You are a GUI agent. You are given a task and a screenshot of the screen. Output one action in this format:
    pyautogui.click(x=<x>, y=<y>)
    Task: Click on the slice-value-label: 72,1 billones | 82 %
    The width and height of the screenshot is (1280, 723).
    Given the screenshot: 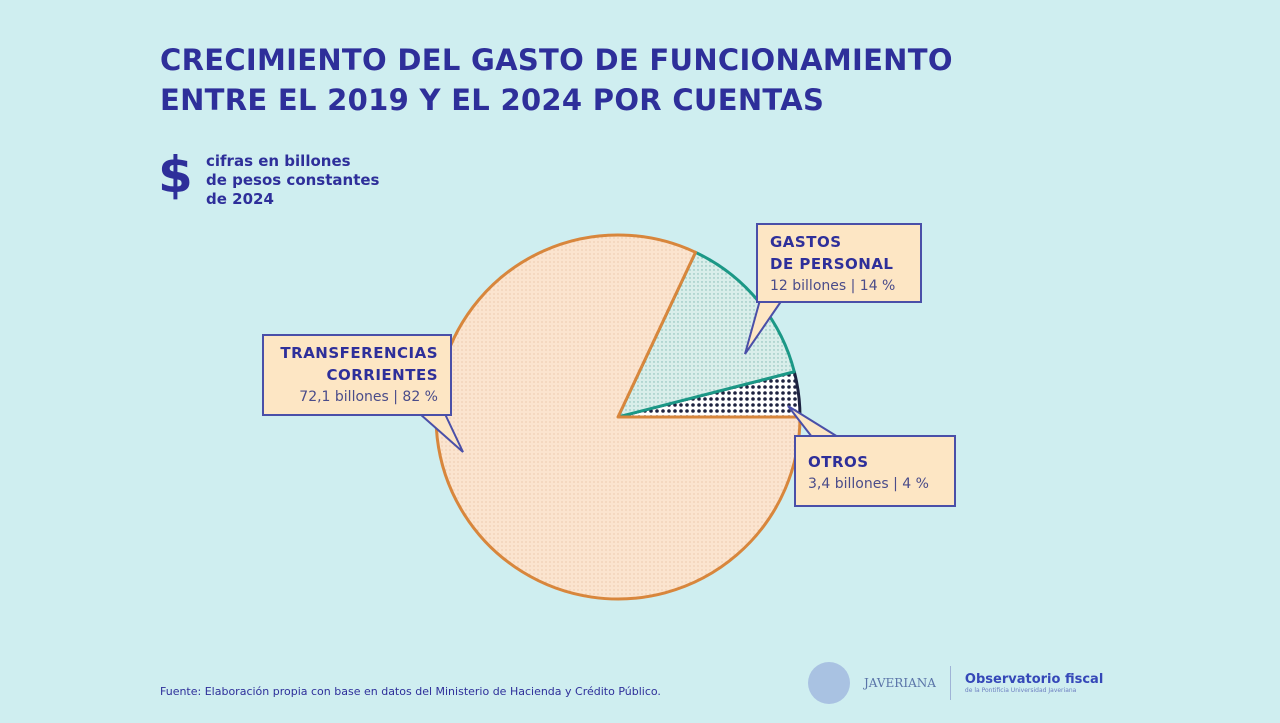 What is the action you would take?
    pyautogui.click(x=368, y=397)
    